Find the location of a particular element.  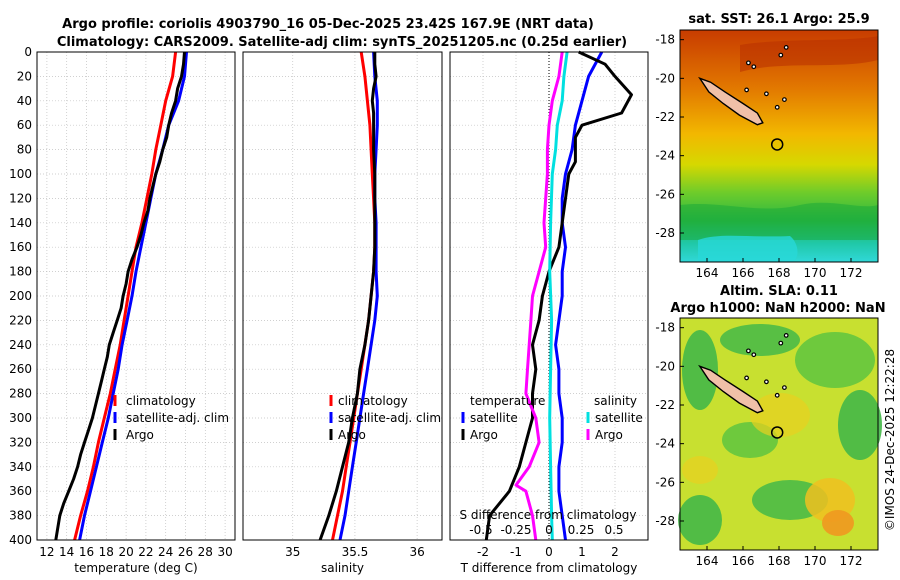

s-difference-axis-label: S difference from climatology is located at coordinates (548, 515).